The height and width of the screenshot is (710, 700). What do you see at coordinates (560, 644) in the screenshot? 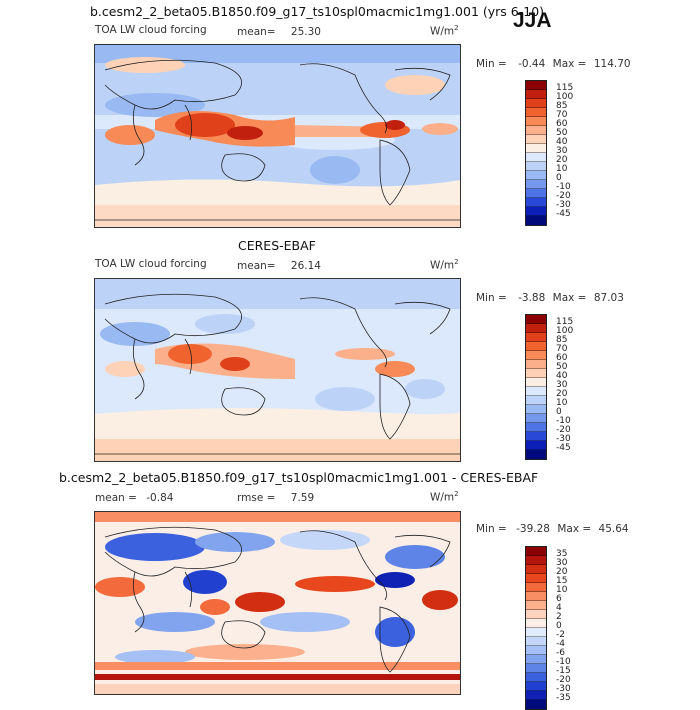
I see `colorbar-tick-label: -4` at bounding box center [560, 644].